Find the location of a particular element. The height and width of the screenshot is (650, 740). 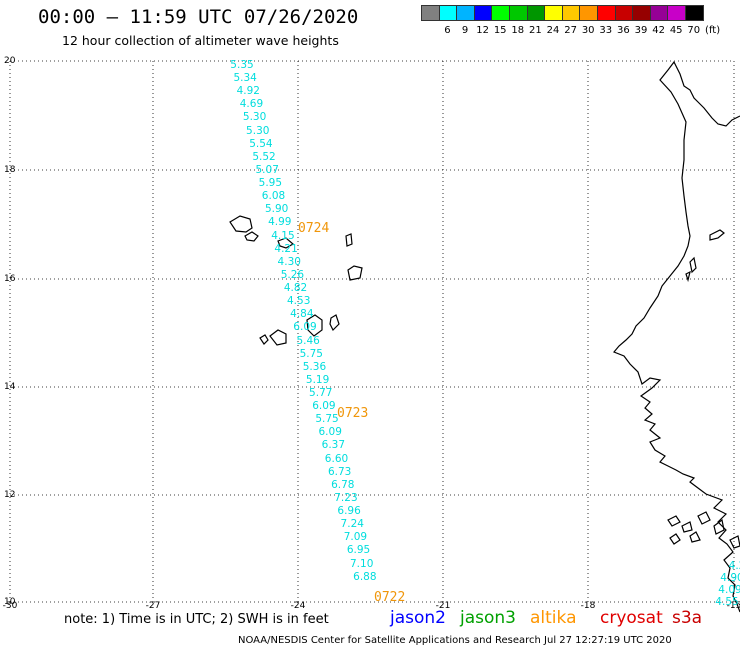

satellite-s3a: s3a is located at coordinates (687, 618).